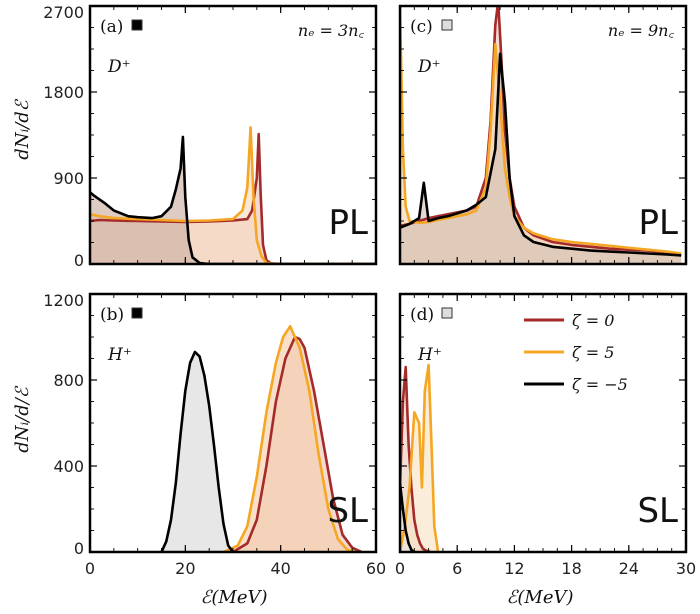 This screenshot has height=614, width=700. What do you see at coordinates (400, 568) in the screenshot?
I see `x-tick-label-d-0: 0` at bounding box center [400, 568].